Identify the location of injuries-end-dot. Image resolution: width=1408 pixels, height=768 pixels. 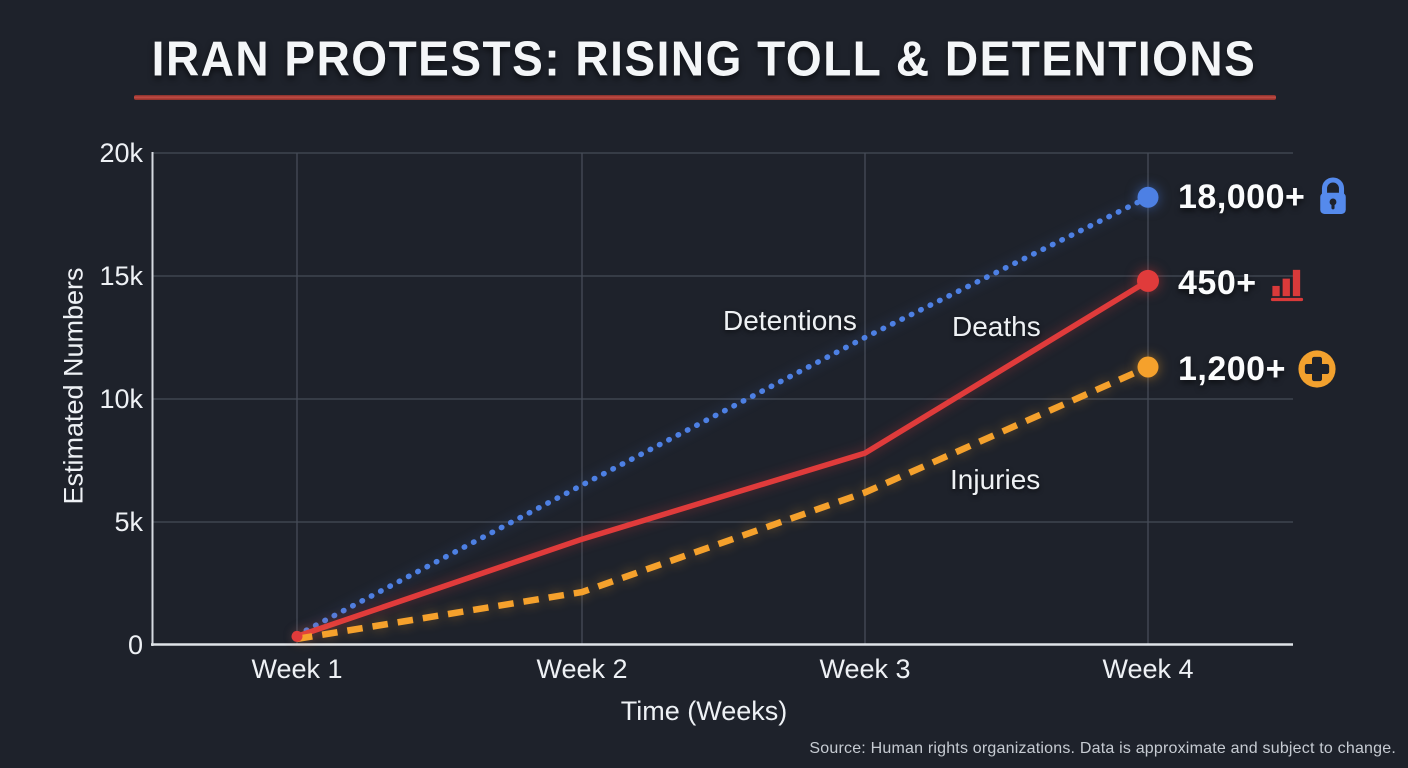
(1148, 367).